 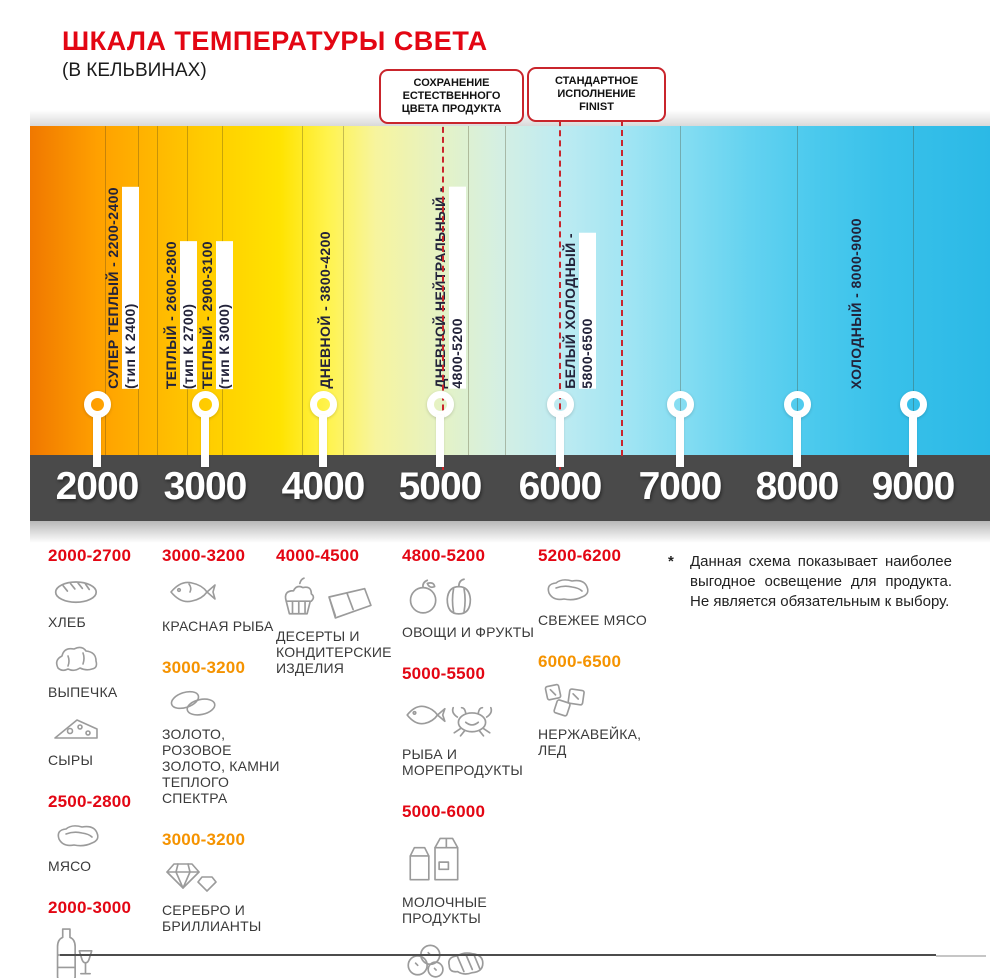 What do you see at coordinates (451, 109) in the screenshot?
I see `callout-line: ЦВЕТА ПРОДУКТА` at bounding box center [451, 109].